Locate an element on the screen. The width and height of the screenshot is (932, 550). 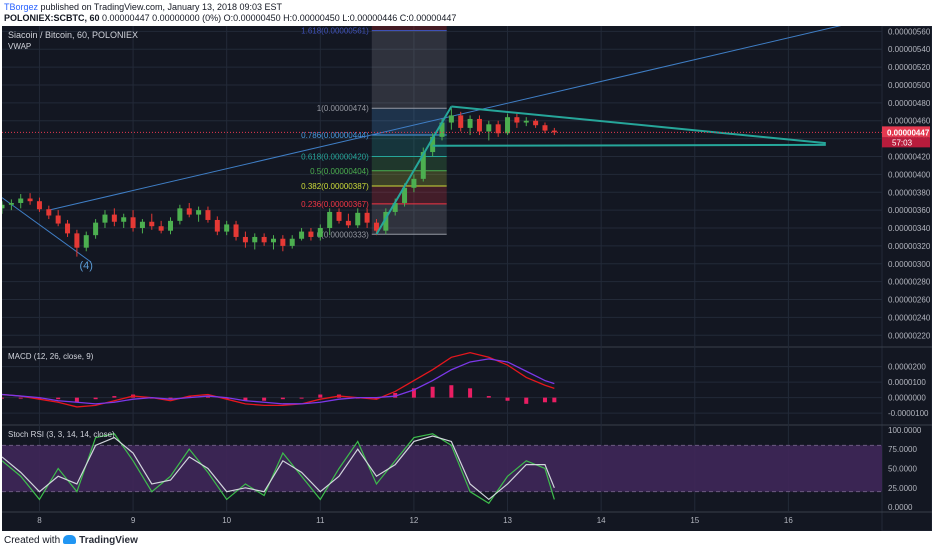
impulse-line is located at coordinates (414, 170).